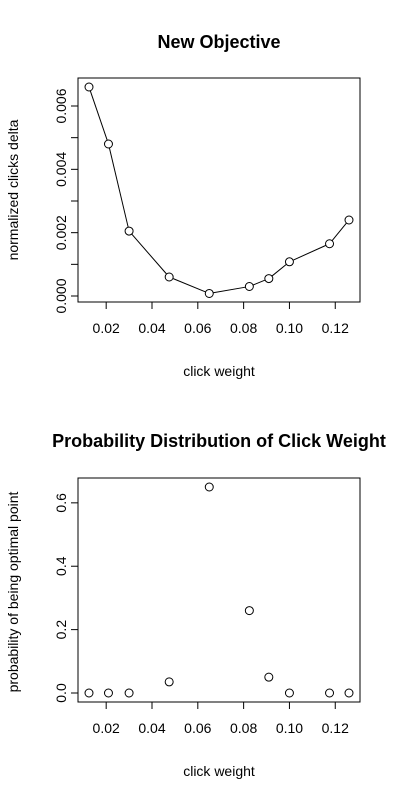 The height and width of the screenshot is (805, 400). I want to click on chart-title: Probability Distribution of Click Weight, so click(219, 441).